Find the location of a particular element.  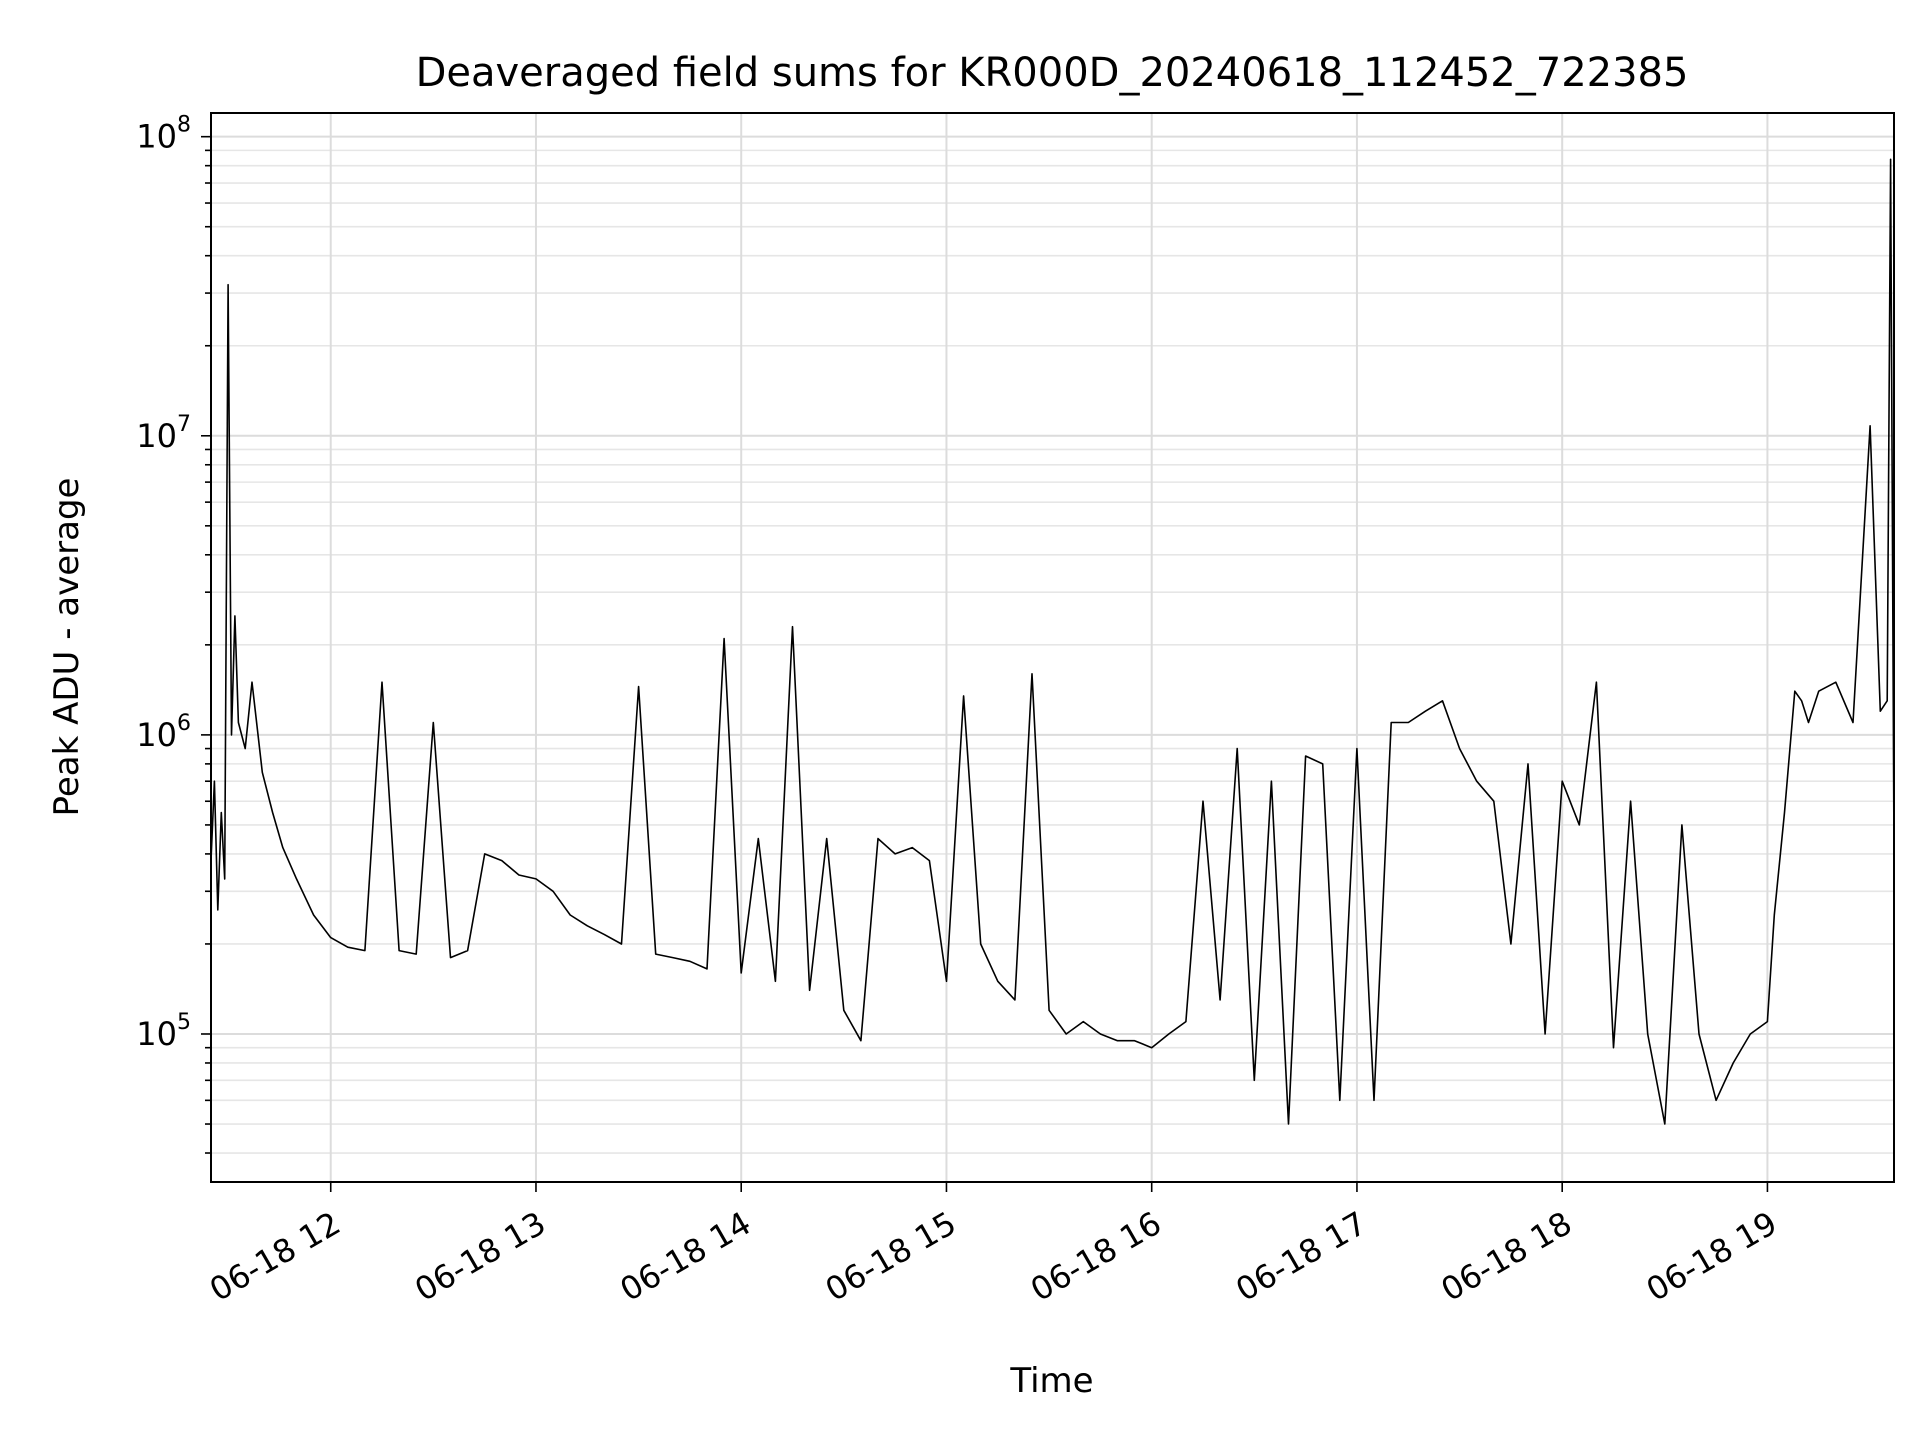

y-axis-label: Peak ADU - average is located at coordinates (67, 647).